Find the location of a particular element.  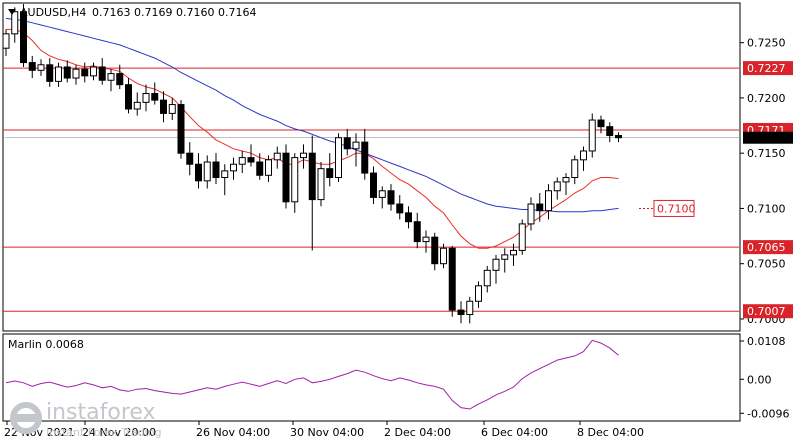

logo-tagline: Instant Forex Trading is located at coordinates (104, 432).